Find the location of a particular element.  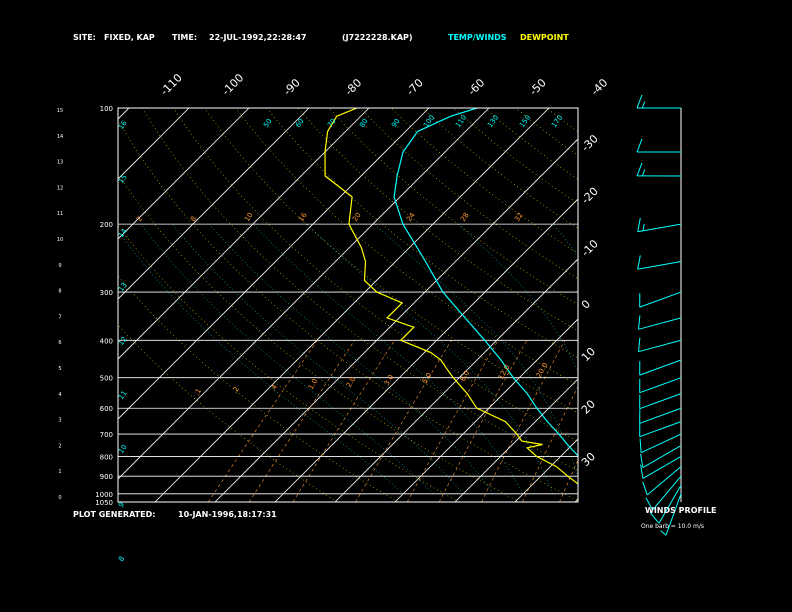

theta-label-left: 9 is located at coordinates (121, 505).